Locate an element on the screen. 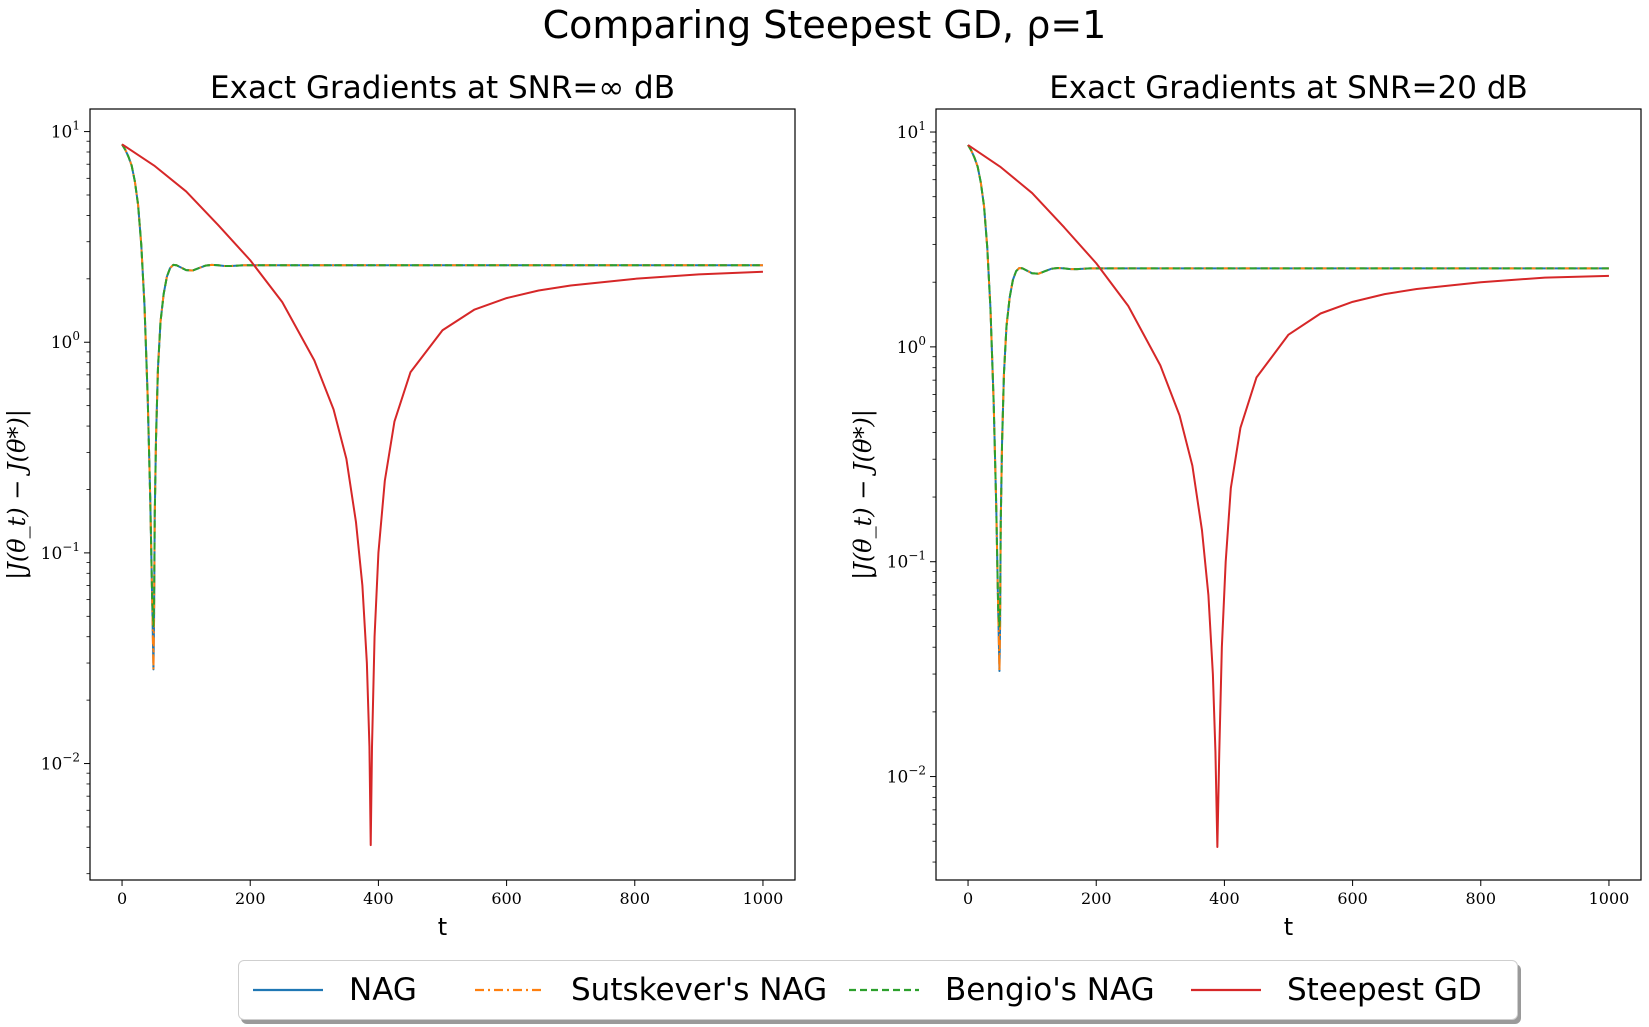 The image size is (1649, 1027). subplot-title: Exact Gradients at SNR=∞ dB is located at coordinates (442, 88).